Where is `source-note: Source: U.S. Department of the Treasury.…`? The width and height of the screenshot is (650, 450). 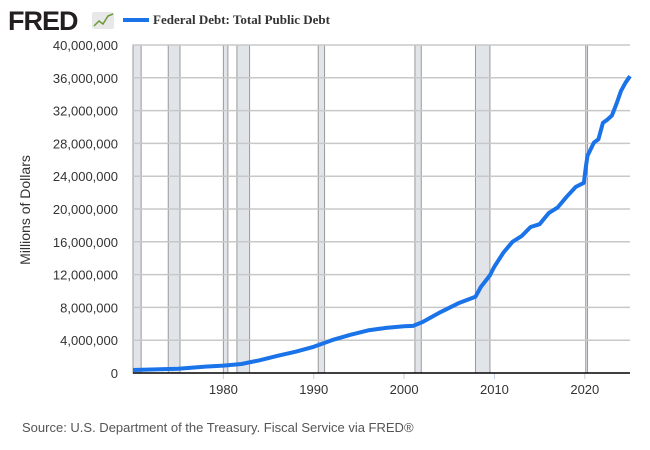
source-note: Source: U.S. Department of the Treasury.… is located at coordinates (218, 427).